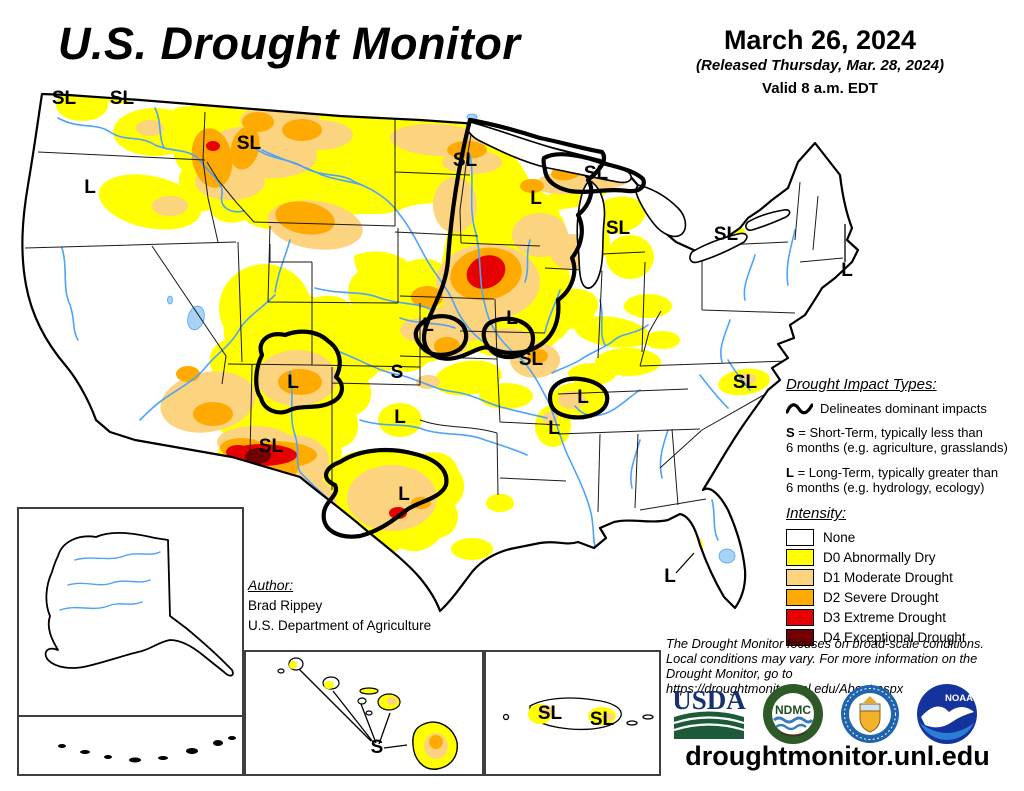 This screenshot has height=791, width=1024. Describe the element at coordinates (271, 585) in the screenshot. I see `author-heading: Author:` at that location.